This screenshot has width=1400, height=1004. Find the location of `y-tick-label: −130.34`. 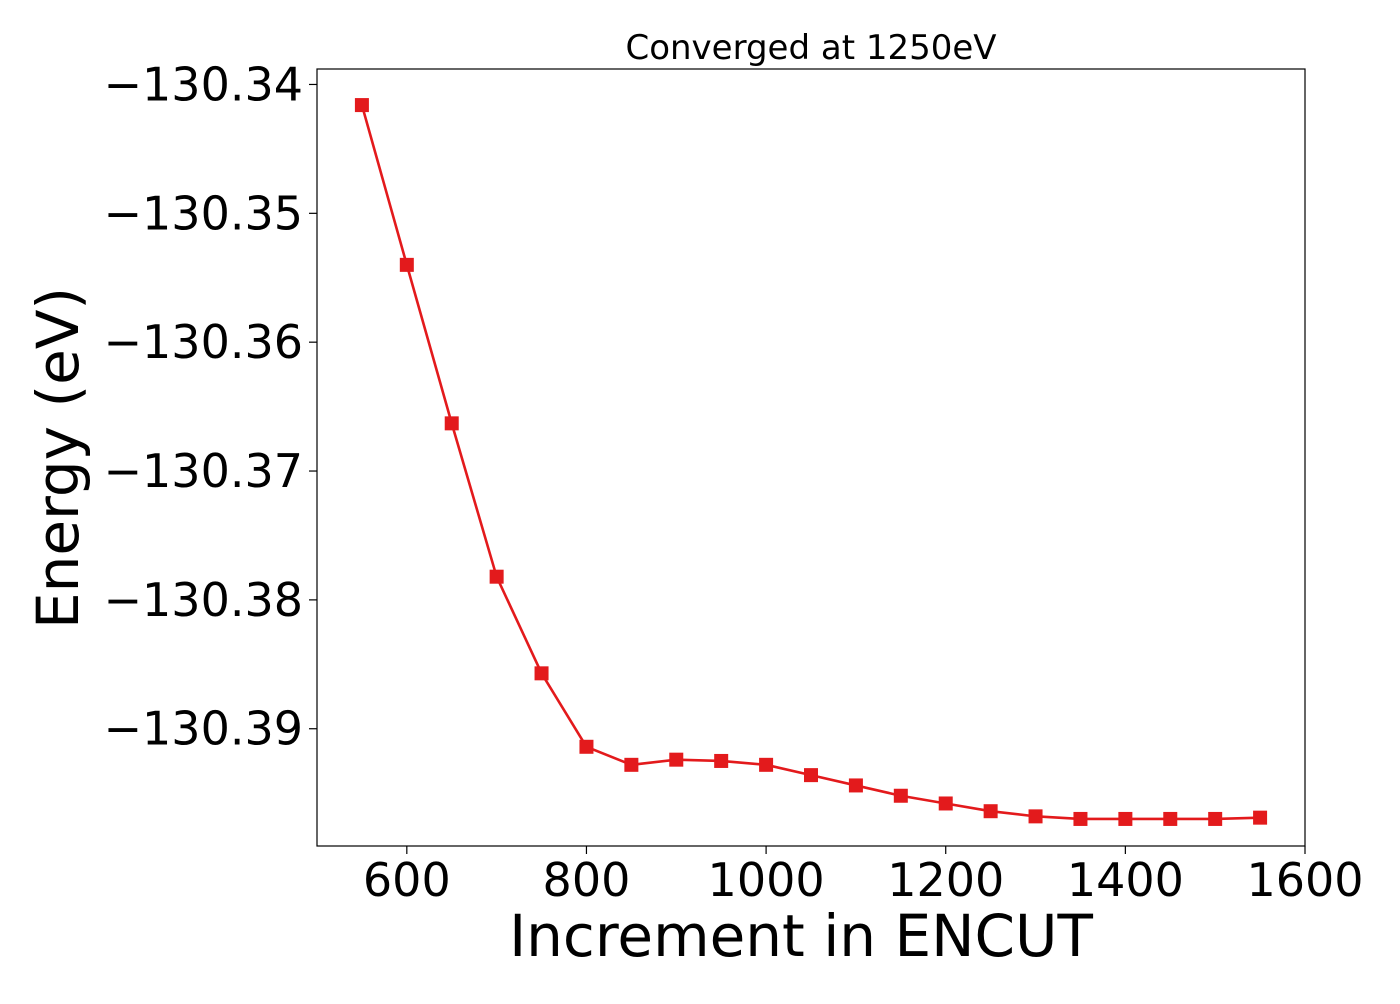

y-tick-label: −130.34 is located at coordinates (204, 84).